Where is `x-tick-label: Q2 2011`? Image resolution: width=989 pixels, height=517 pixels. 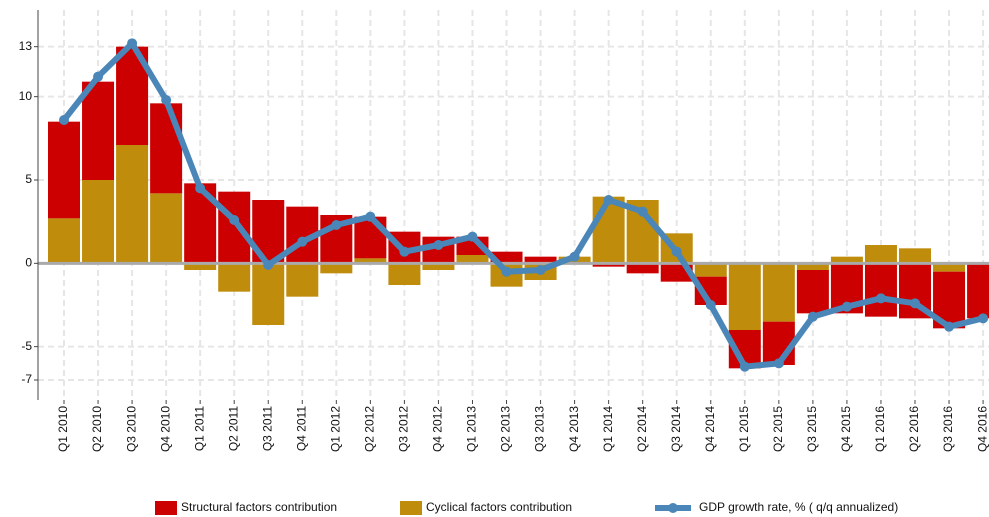 x-tick-label: Q2 2011 is located at coordinates (233, 428).